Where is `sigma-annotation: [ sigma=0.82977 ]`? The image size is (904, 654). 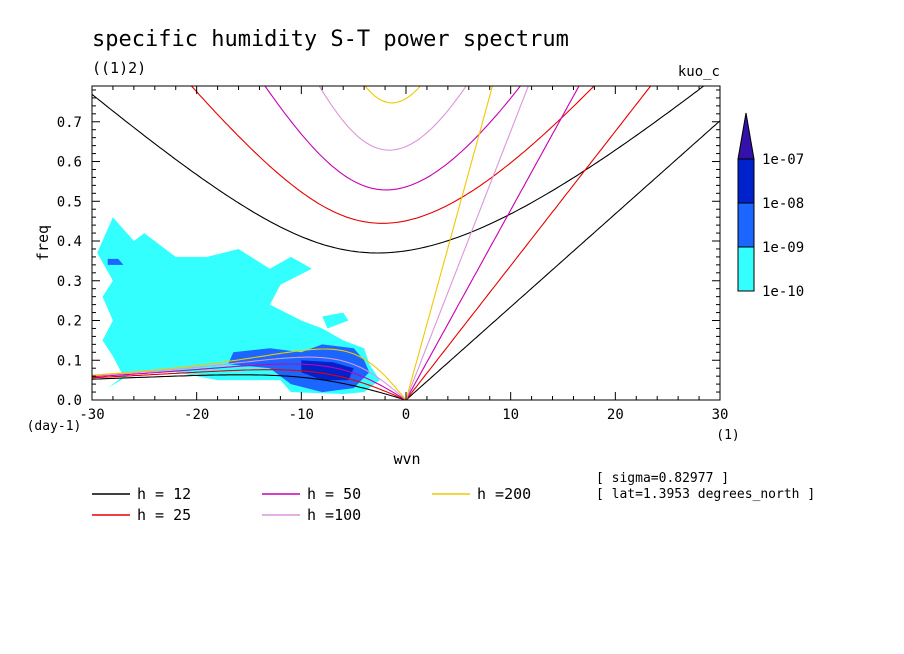
sigma-annotation: [ sigma=0.82977 ] is located at coordinates (662, 478).